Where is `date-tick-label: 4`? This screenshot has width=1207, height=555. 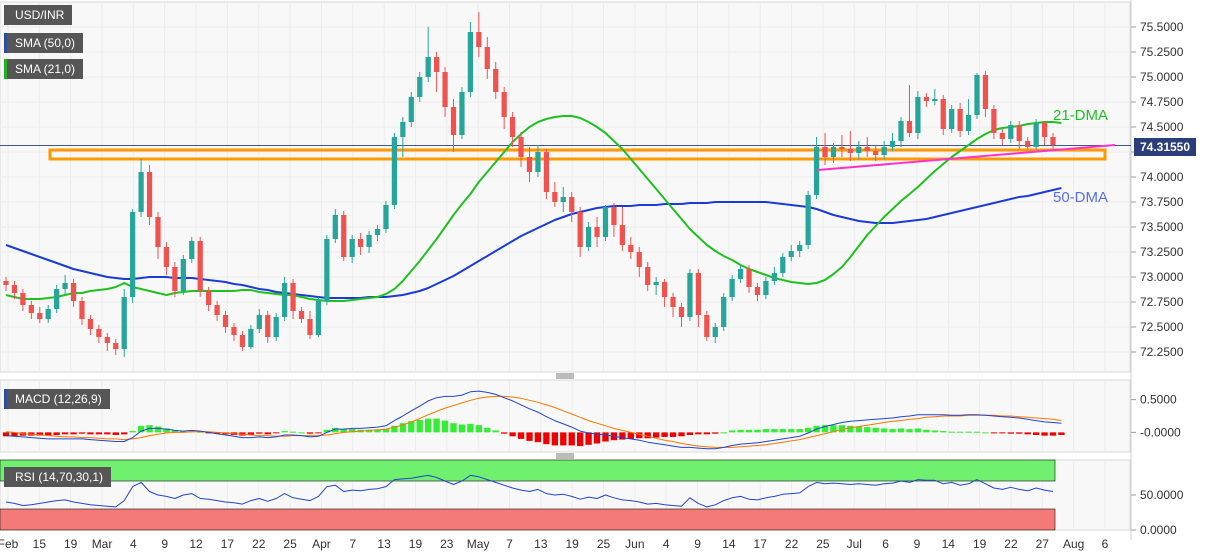 date-tick-label: 4 is located at coordinates (666, 544).